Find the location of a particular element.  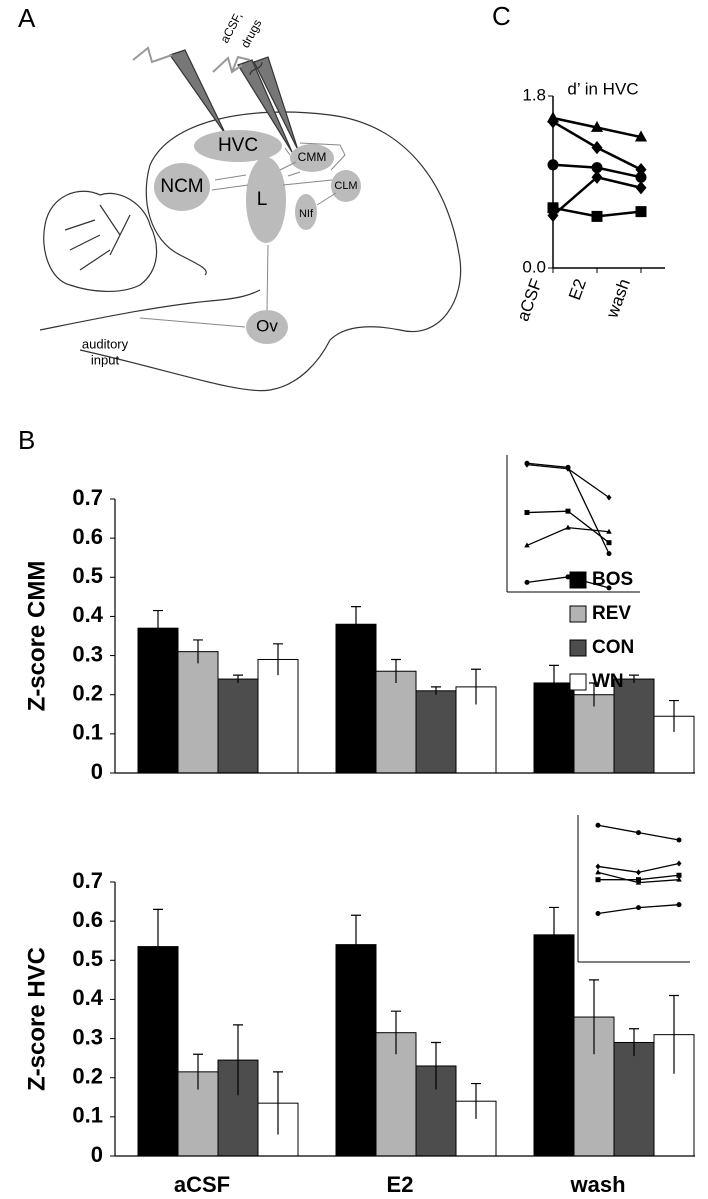

nif-label: NIf is located at coordinates (306, 214).